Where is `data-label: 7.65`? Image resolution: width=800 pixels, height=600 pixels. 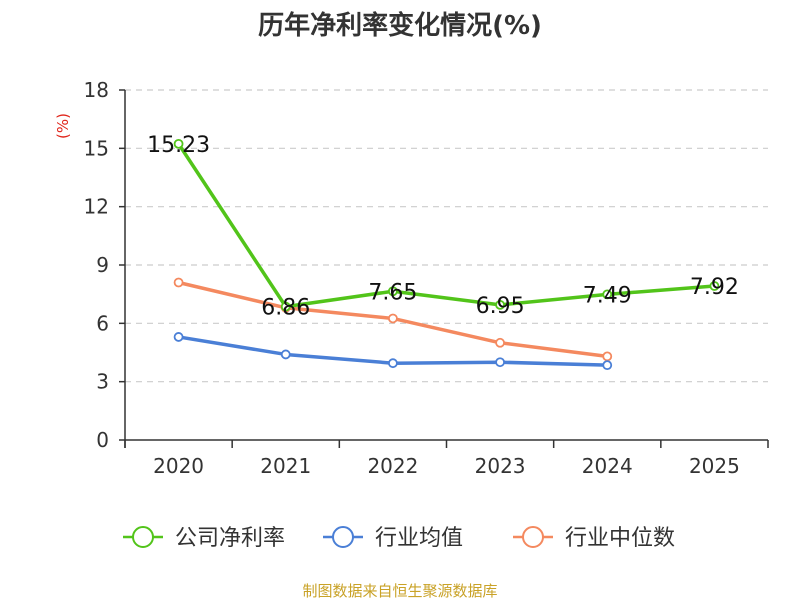 data-label: 7.65 is located at coordinates (392, 292).